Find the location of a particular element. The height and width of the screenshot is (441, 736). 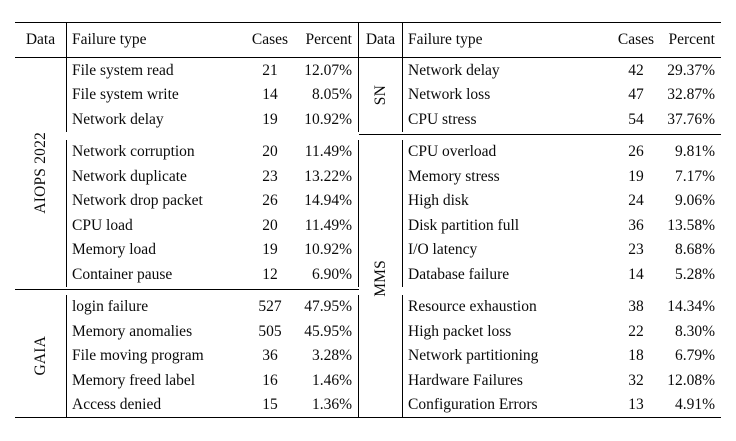

failure-type-cell: Network drop packet is located at coordinates (155, 201).